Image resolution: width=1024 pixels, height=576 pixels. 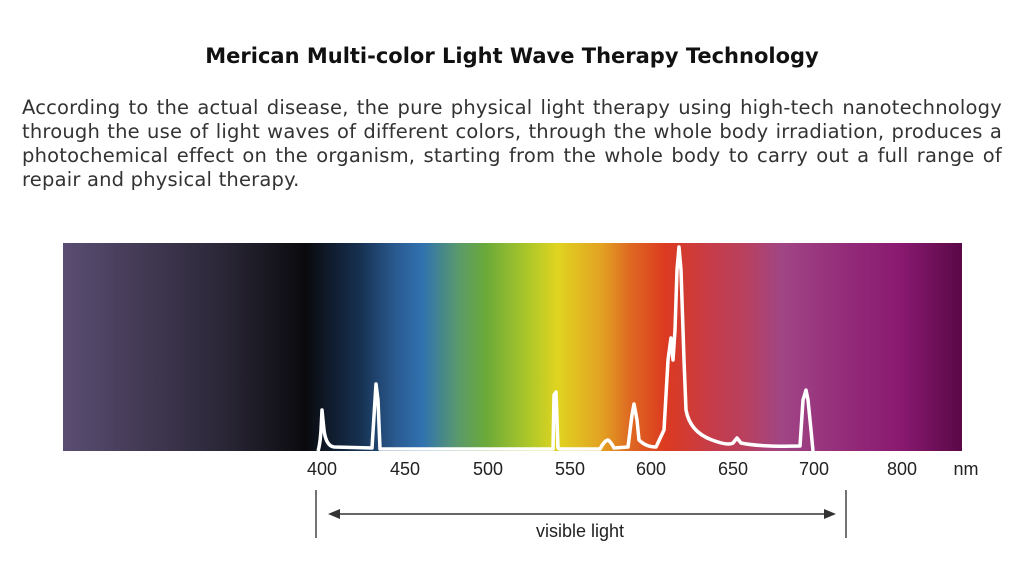 I want to click on tick-label: 450, so click(x=405, y=469).